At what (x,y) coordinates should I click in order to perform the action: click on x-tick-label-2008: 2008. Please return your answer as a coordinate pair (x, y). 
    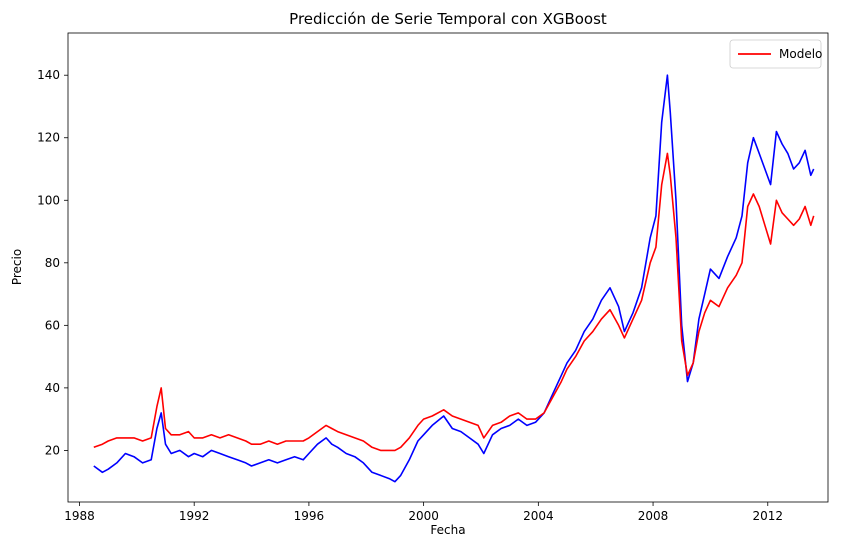
    Looking at the image, I should click on (653, 516).